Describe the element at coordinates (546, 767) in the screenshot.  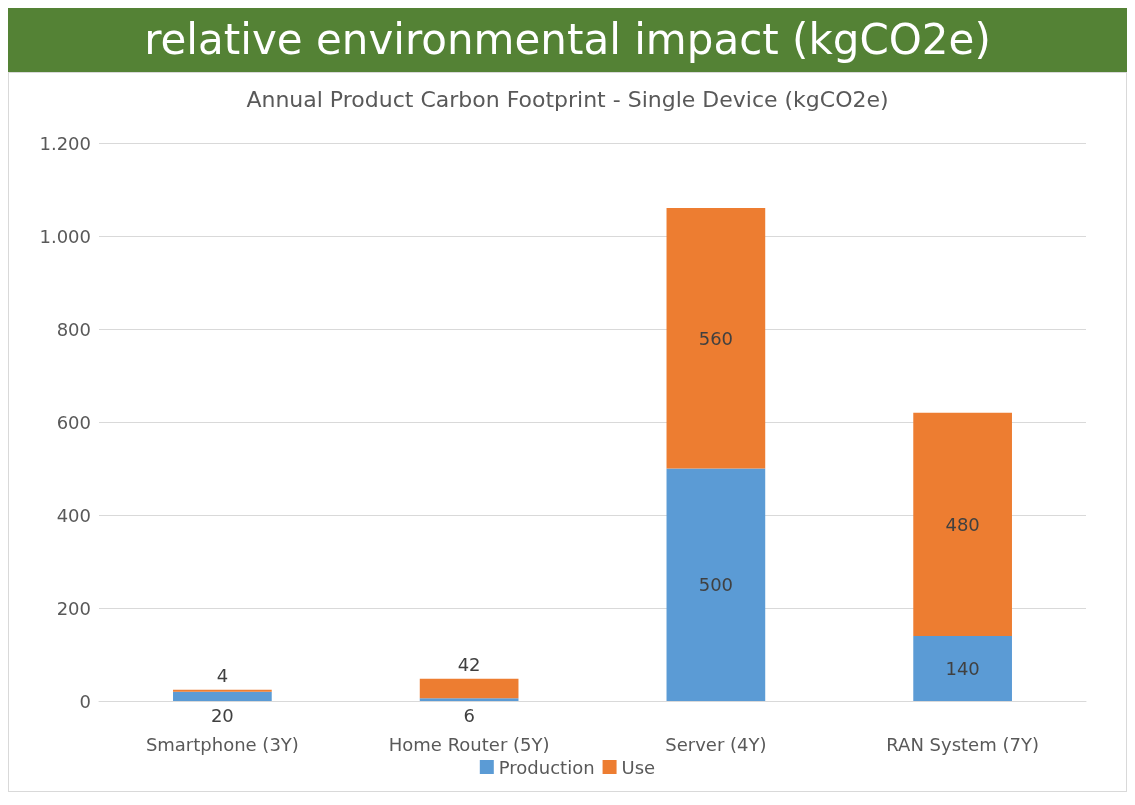
I see `legend-label: Production` at that location.